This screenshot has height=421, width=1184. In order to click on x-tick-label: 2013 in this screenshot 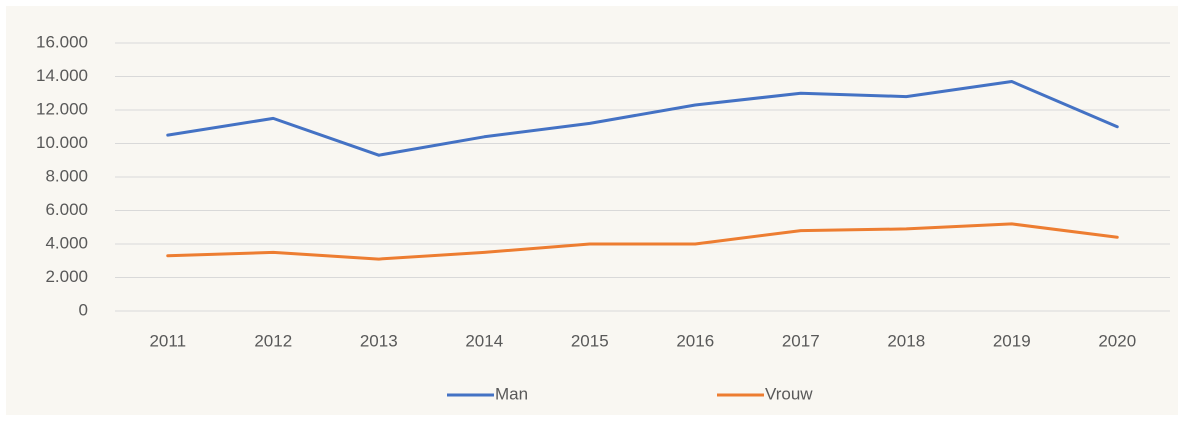, I will do `click(379, 340)`.